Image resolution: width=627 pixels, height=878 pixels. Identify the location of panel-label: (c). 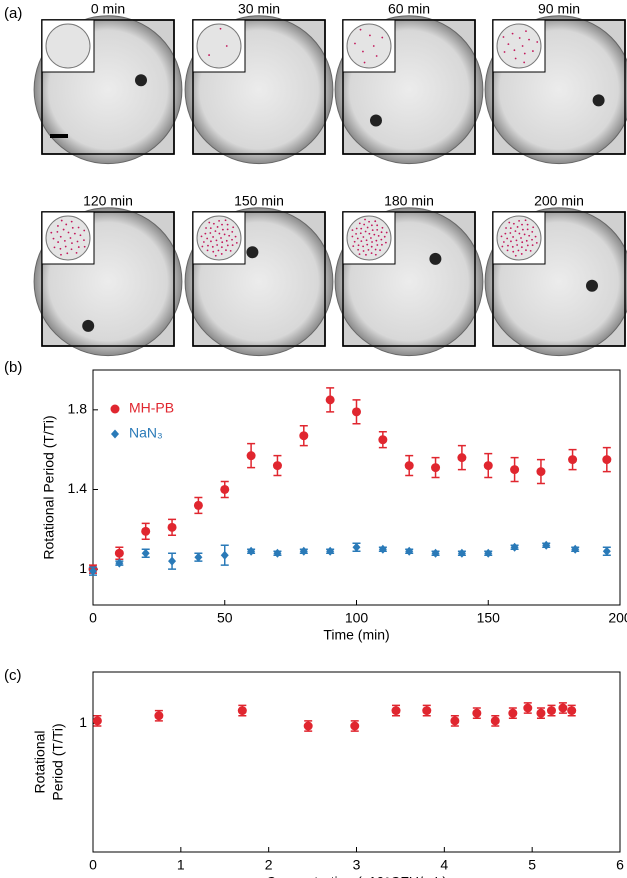
(13, 675).